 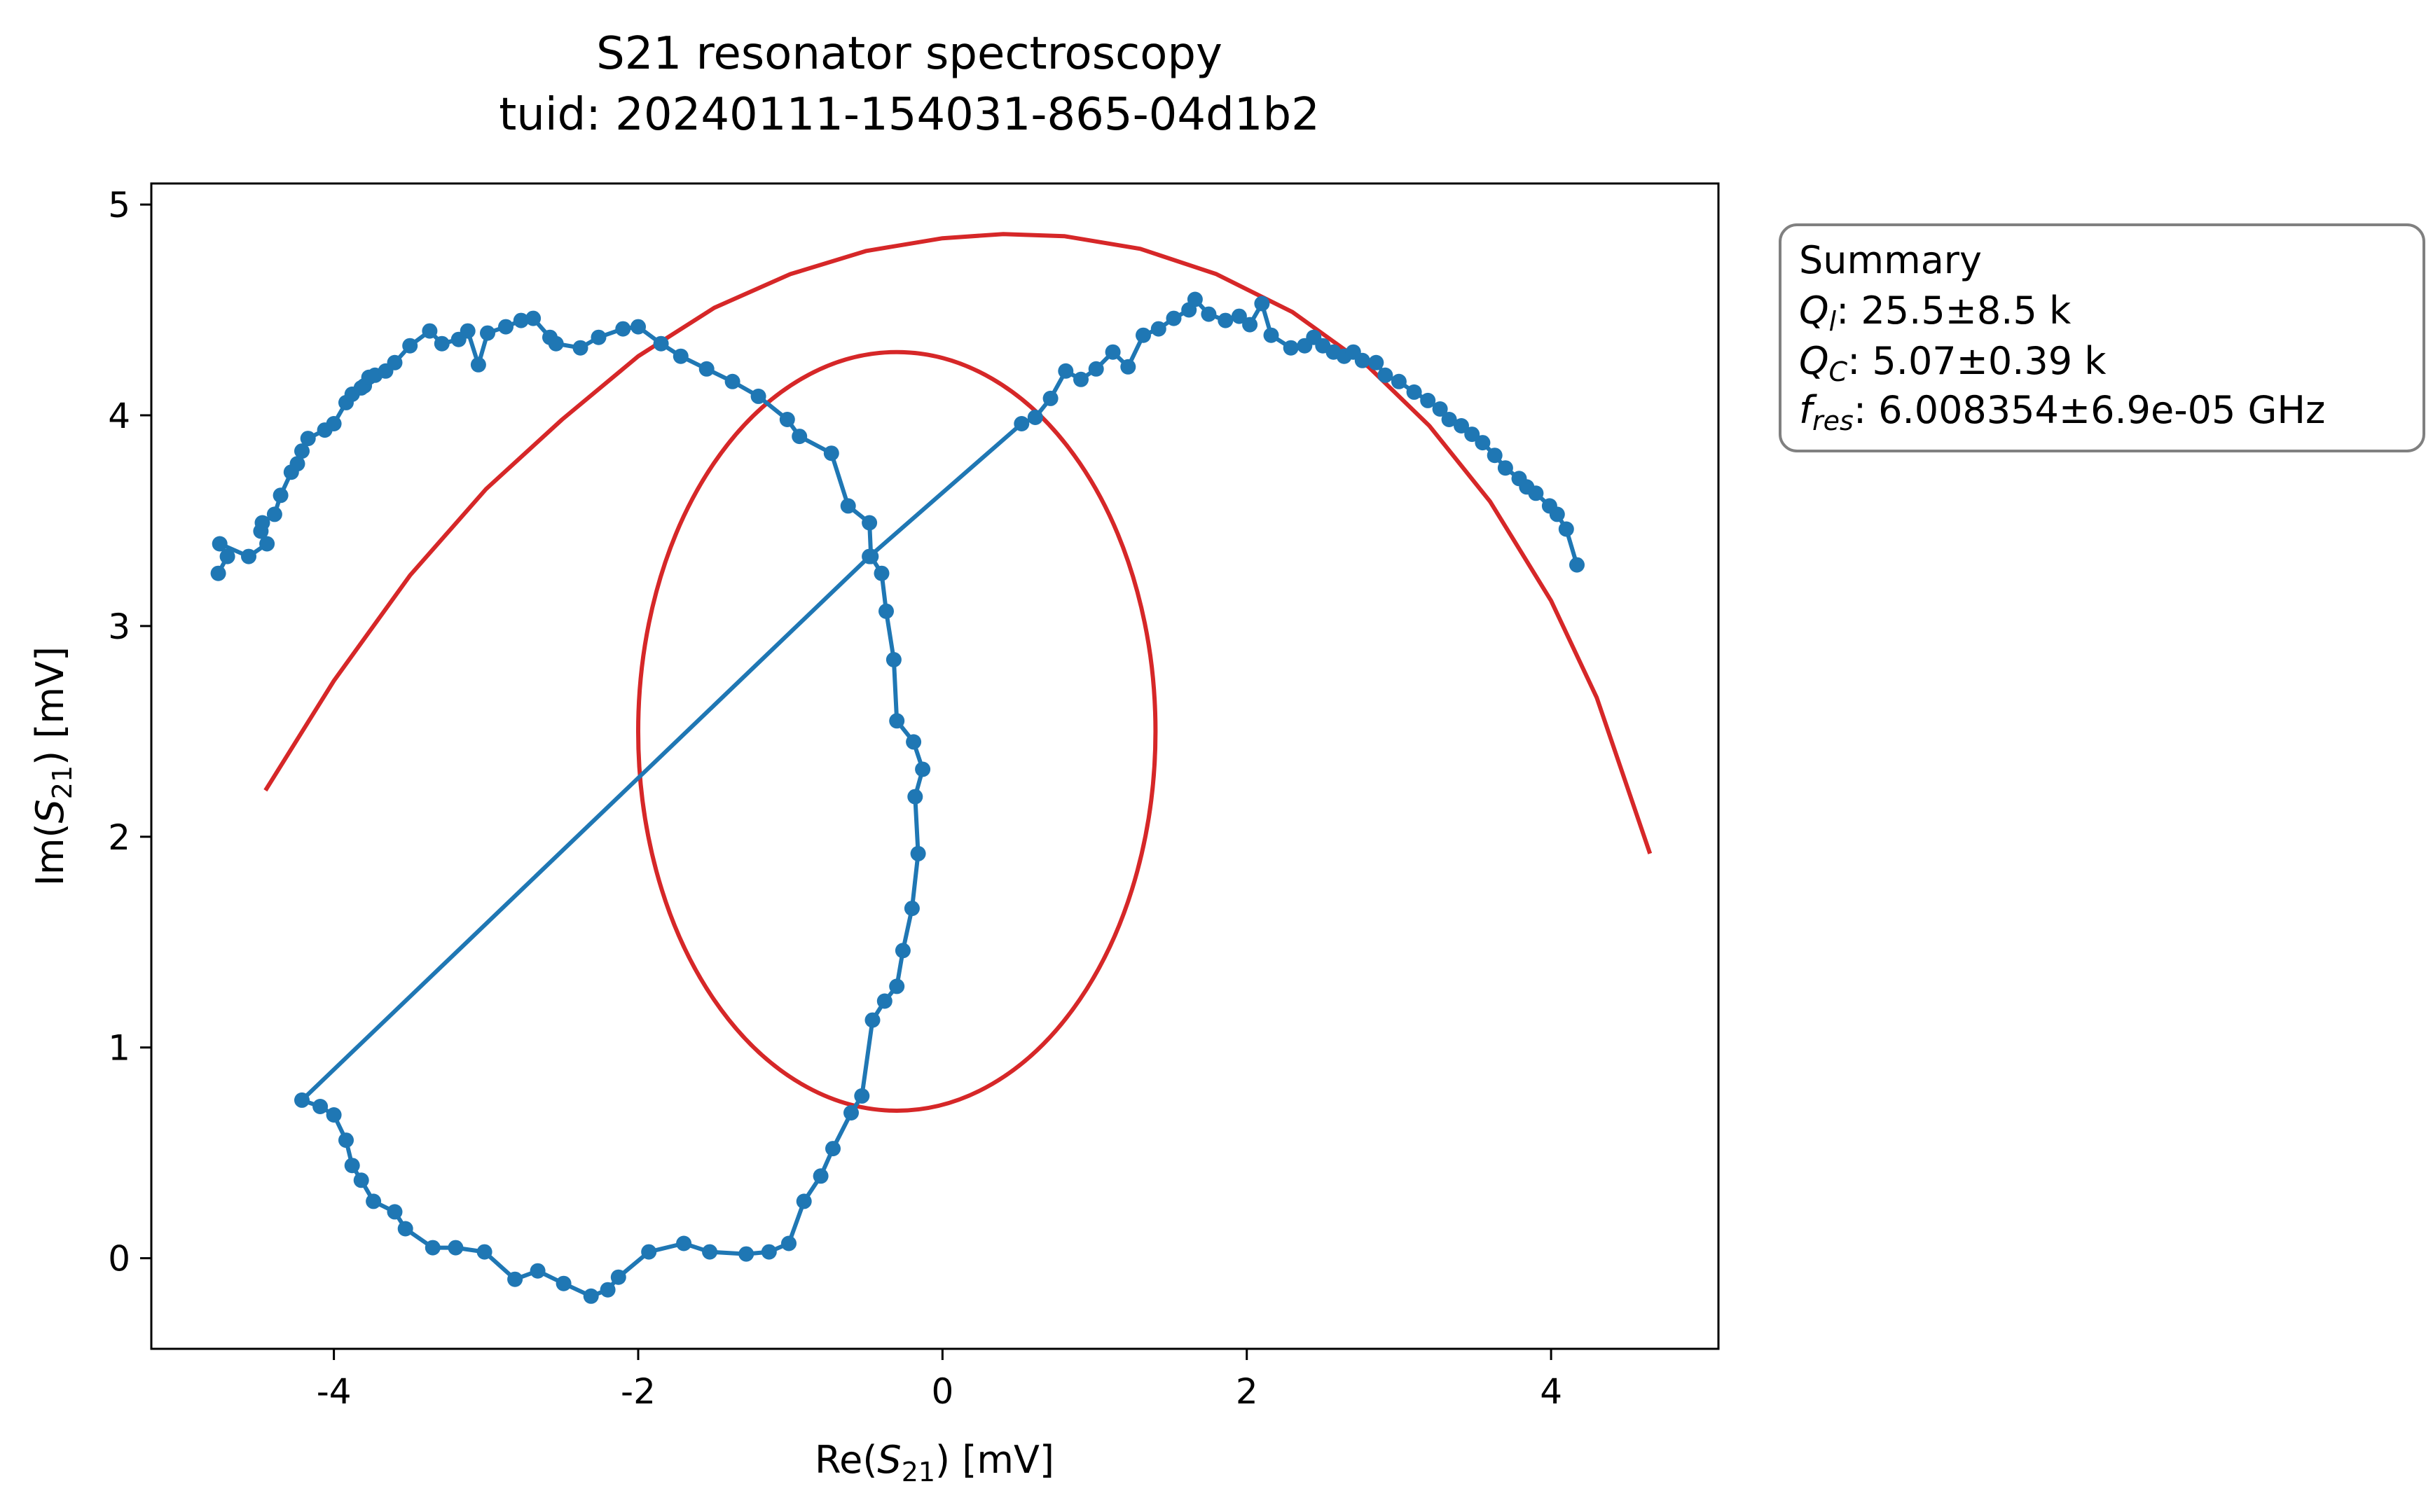 I want to click on summary-fres: fres: 6.008354±6.9e-05 GHz, so click(x=2062, y=412).